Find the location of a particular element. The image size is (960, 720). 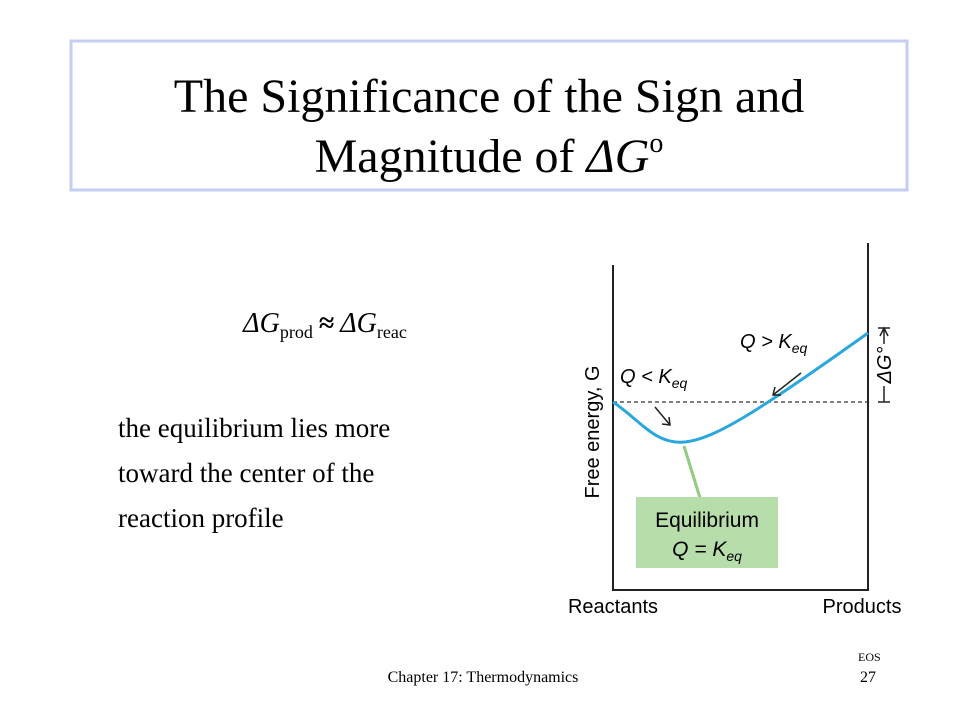

title-superscript: o is located at coordinates (656, 143).